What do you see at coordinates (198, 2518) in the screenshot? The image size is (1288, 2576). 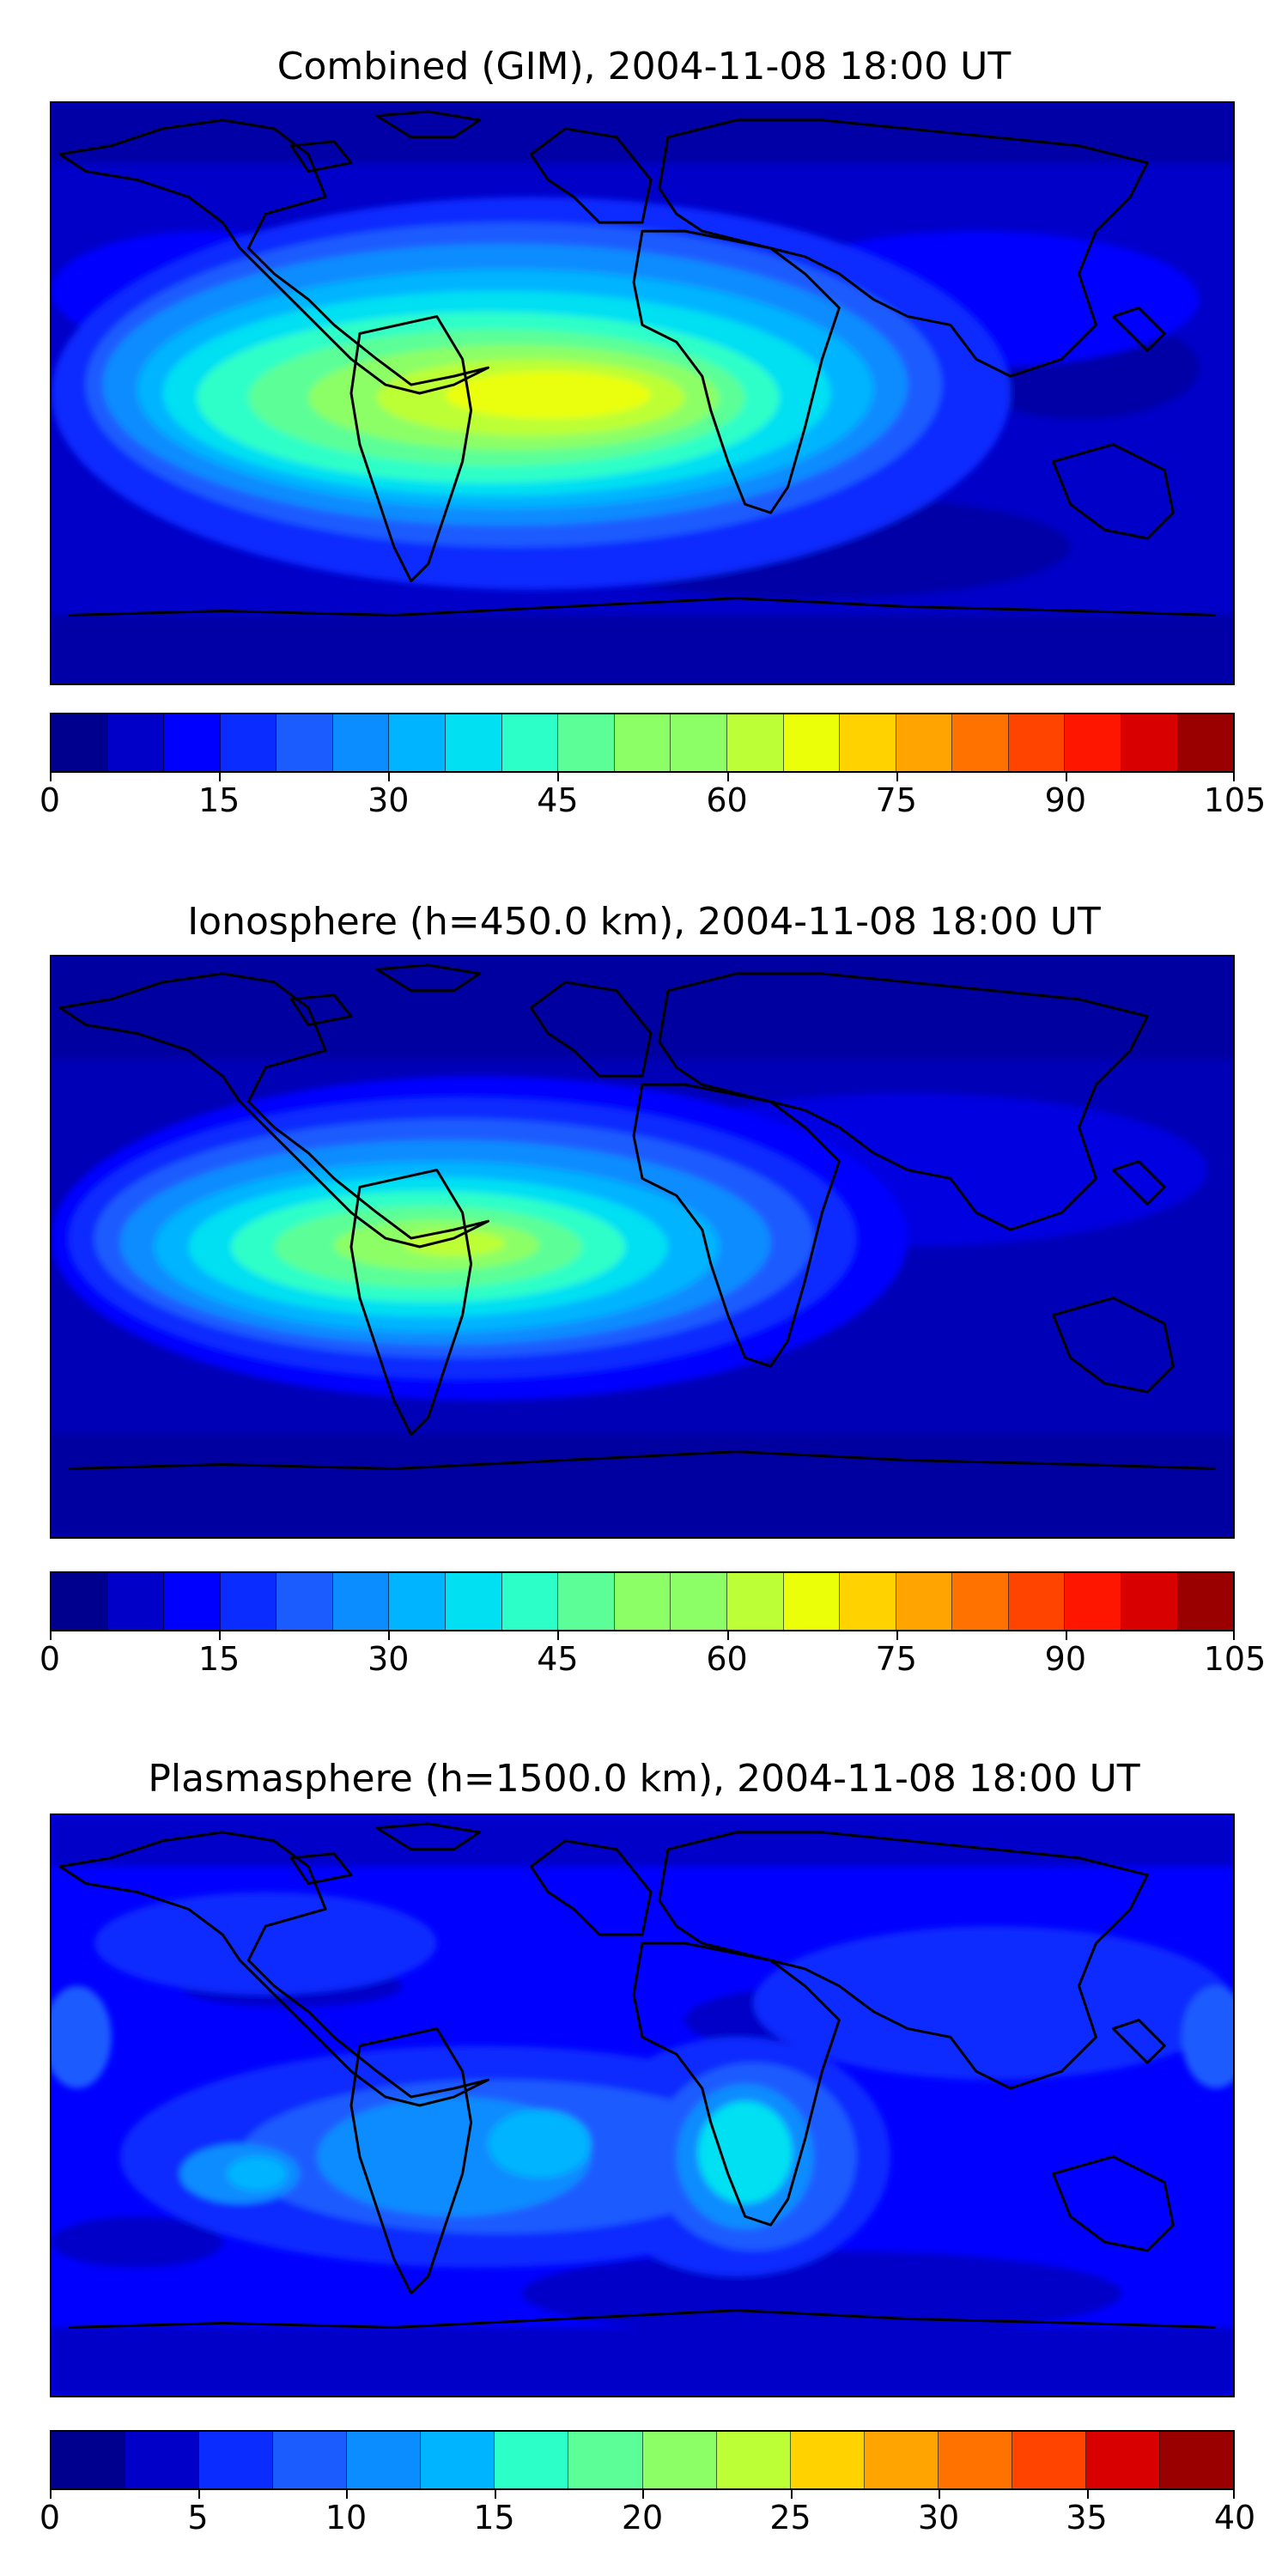 I see `colorbar-tick-label: 5` at bounding box center [198, 2518].